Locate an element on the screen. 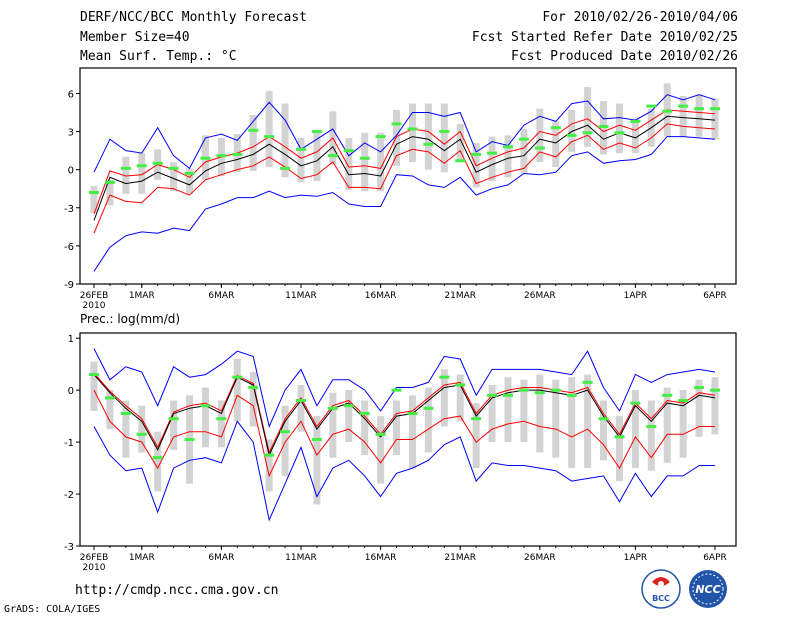 Image resolution: width=800 pixels, height=618 pixels. prec-min-line is located at coordinates (404, 471).